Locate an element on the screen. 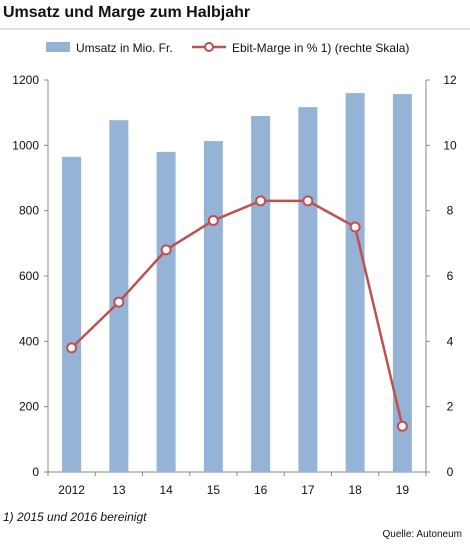  y-right-tick-label: 12 is located at coordinates (450, 80).